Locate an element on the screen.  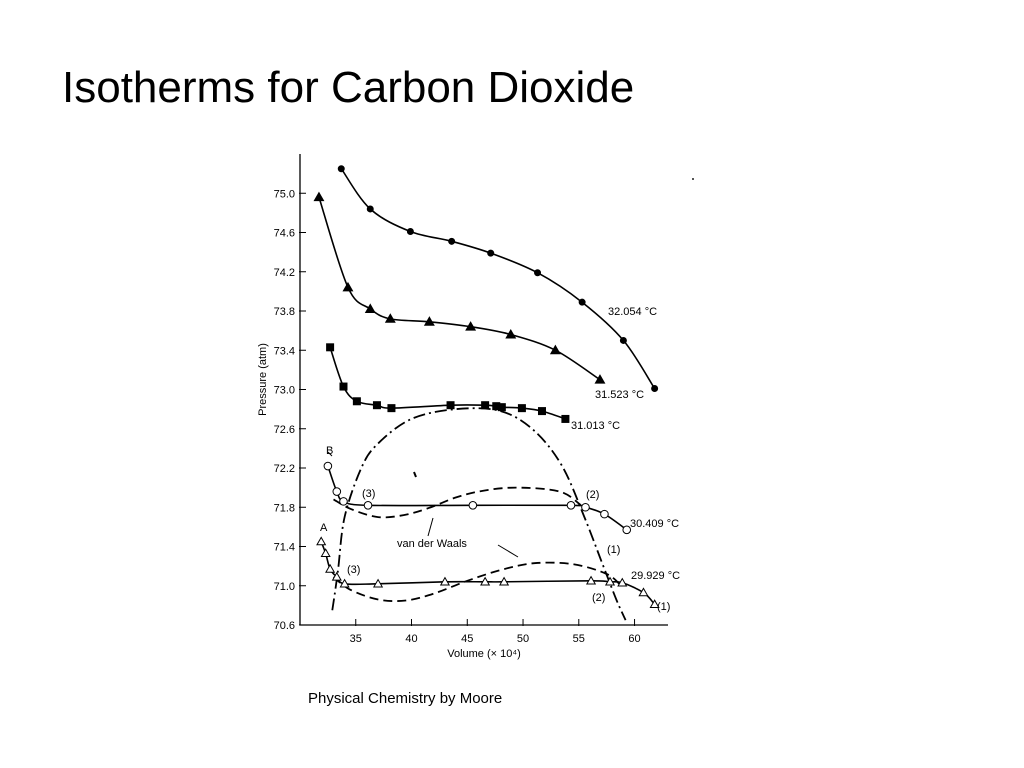
y-tick-label: 73.4 is located at coordinates (284, 351).